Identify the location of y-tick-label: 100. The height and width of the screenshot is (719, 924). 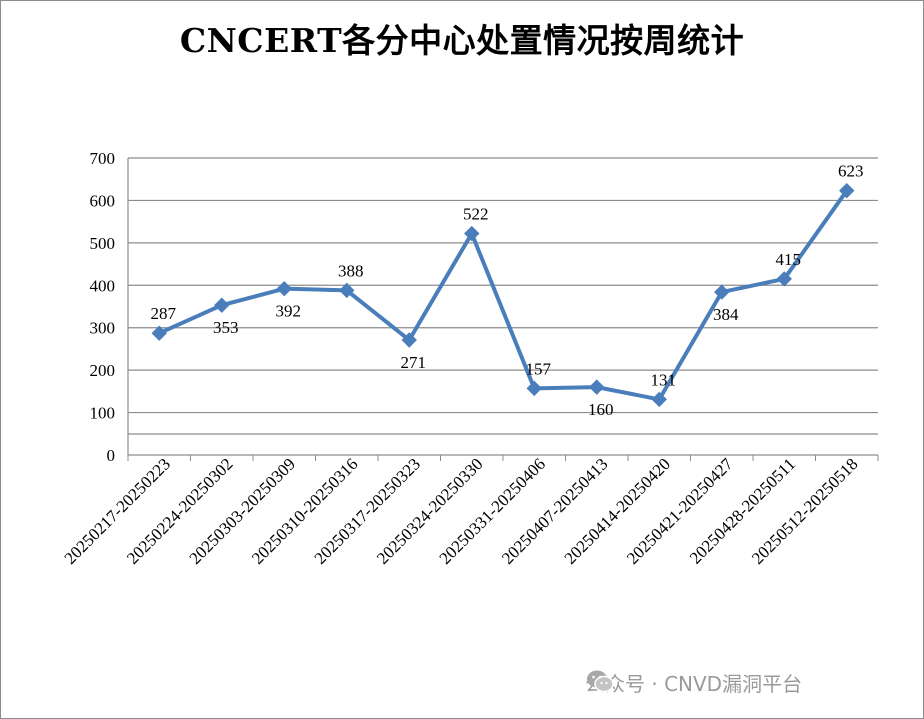
(103, 413).